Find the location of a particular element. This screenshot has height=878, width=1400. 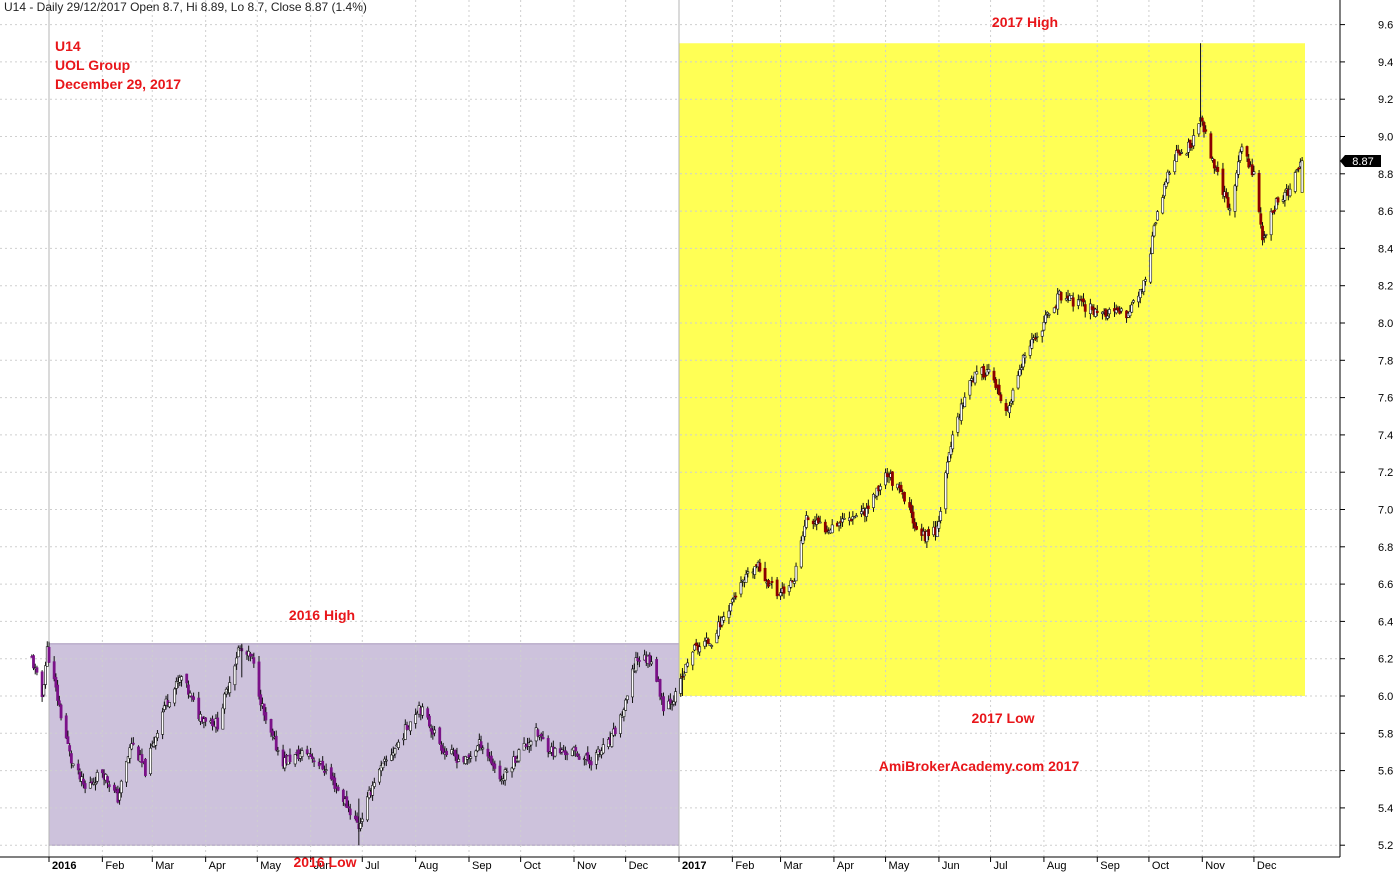

y-tick-label: 6.0 is located at coordinates (1385, 697).